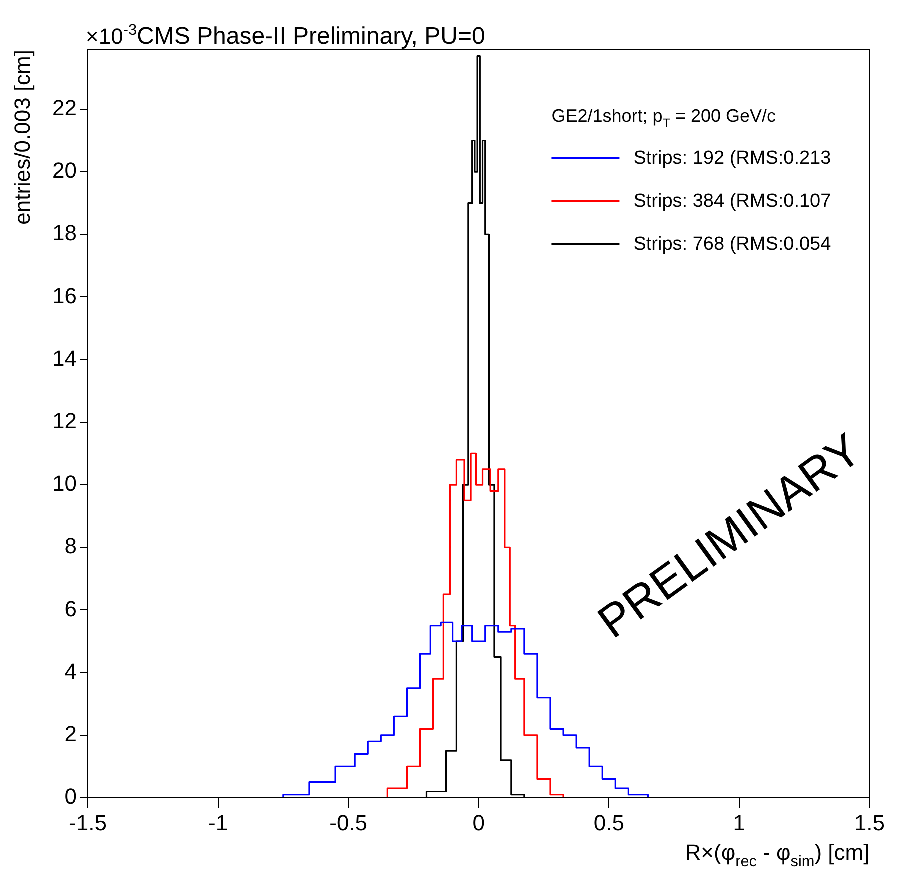 This screenshot has height=878, width=897. Describe the element at coordinates (311, 36) in the screenshot. I see `chart-title: CMS Phase-II Preliminary, PU=0` at that location.